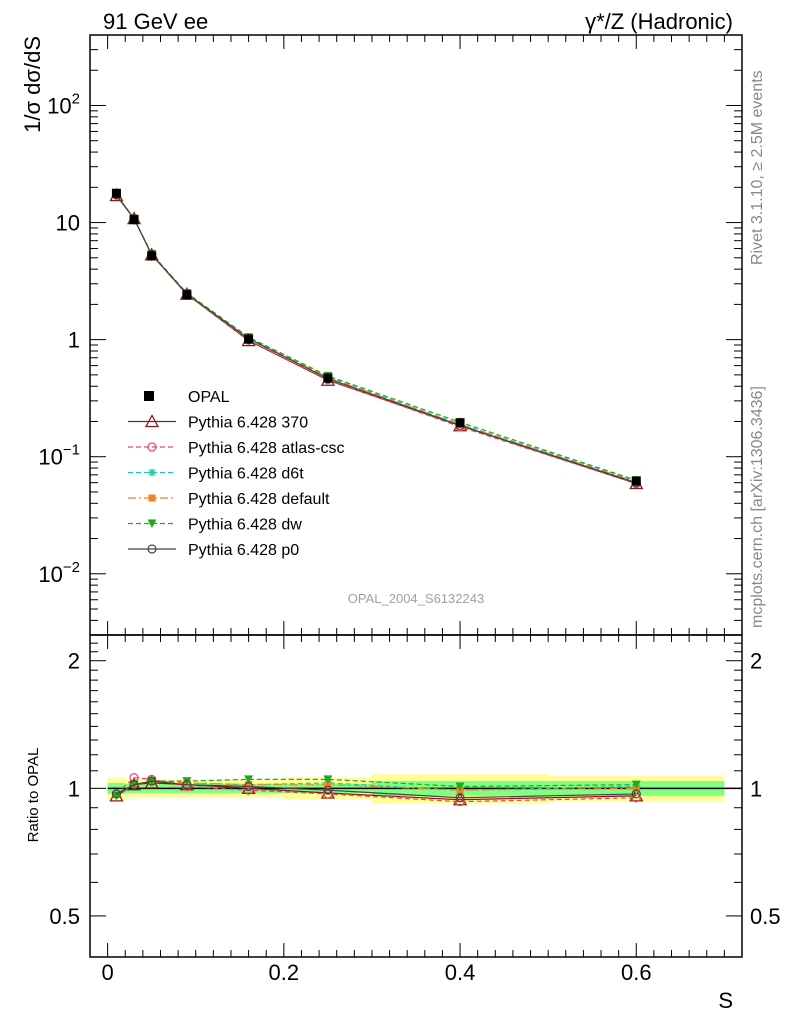 The image size is (786, 1024). What do you see at coordinates (64, 916) in the screenshot?
I see `ratio-y-tick-label: 0.5` at bounding box center [64, 916].